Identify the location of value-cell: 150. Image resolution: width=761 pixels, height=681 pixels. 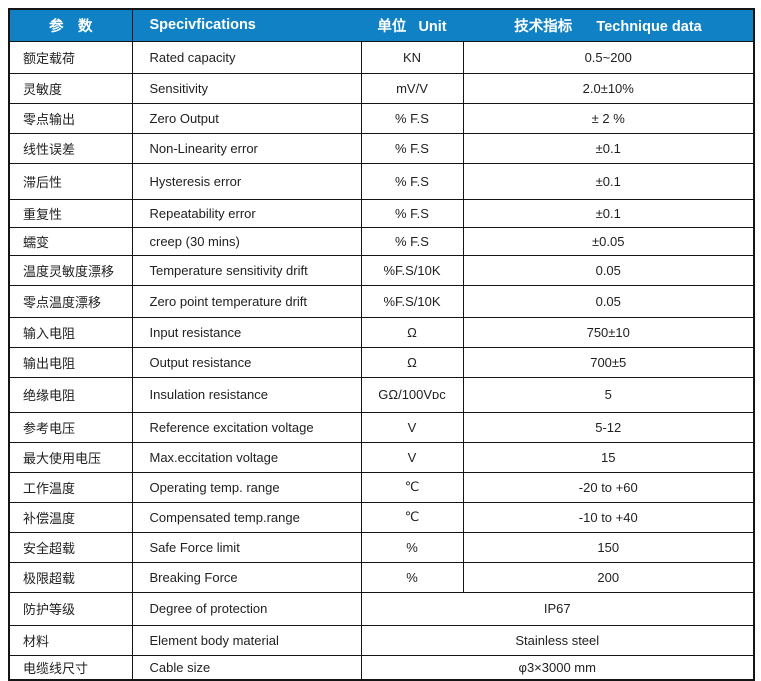
(608, 547).